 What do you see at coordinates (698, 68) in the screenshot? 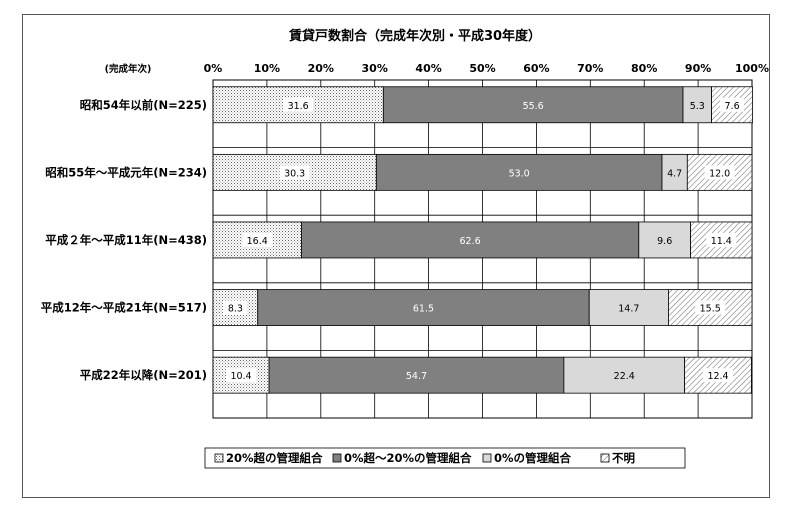
I see `x-tick-label: 90%` at bounding box center [698, 68].